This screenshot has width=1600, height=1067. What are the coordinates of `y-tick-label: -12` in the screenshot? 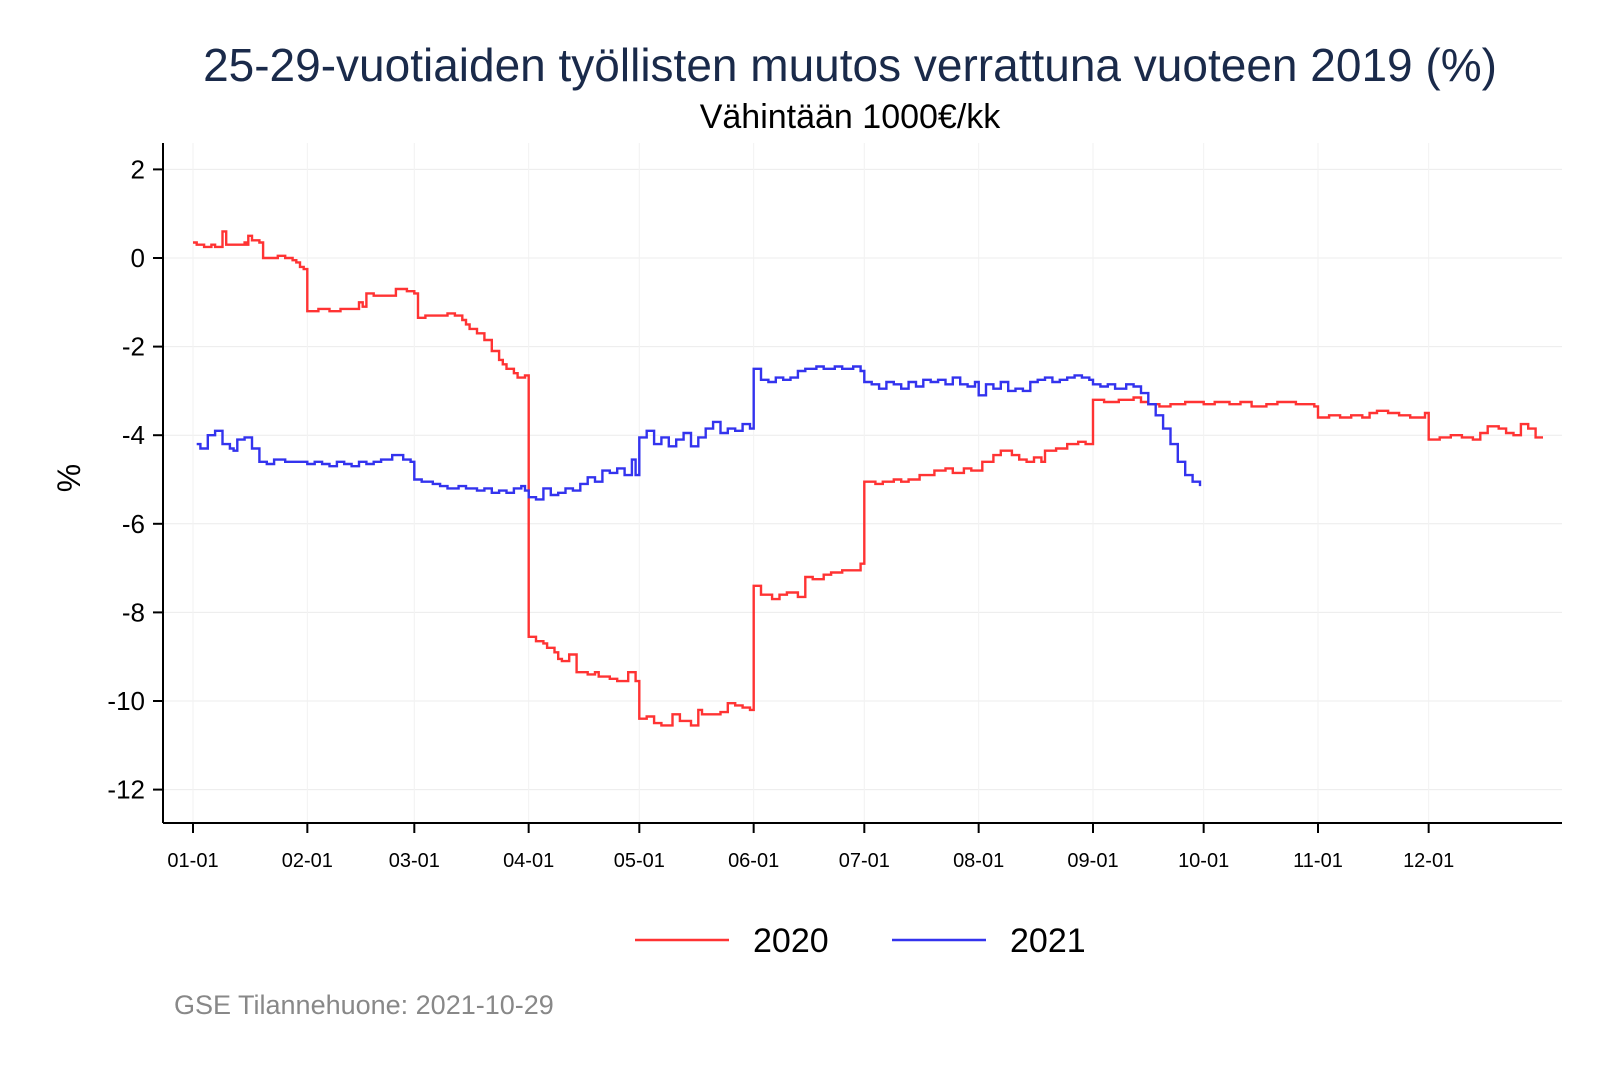 It's located at (126, 790).